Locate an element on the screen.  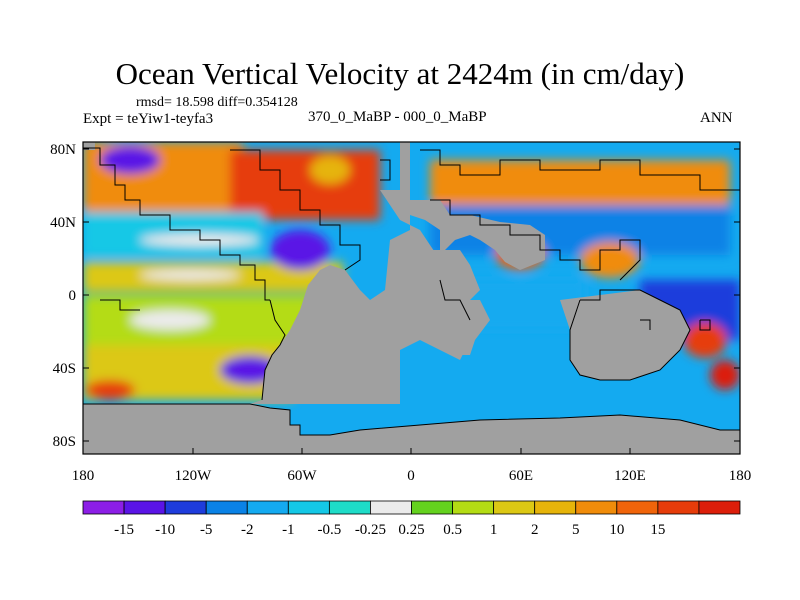
diff-value: 0.354128 is located at coordinates (271, 102).